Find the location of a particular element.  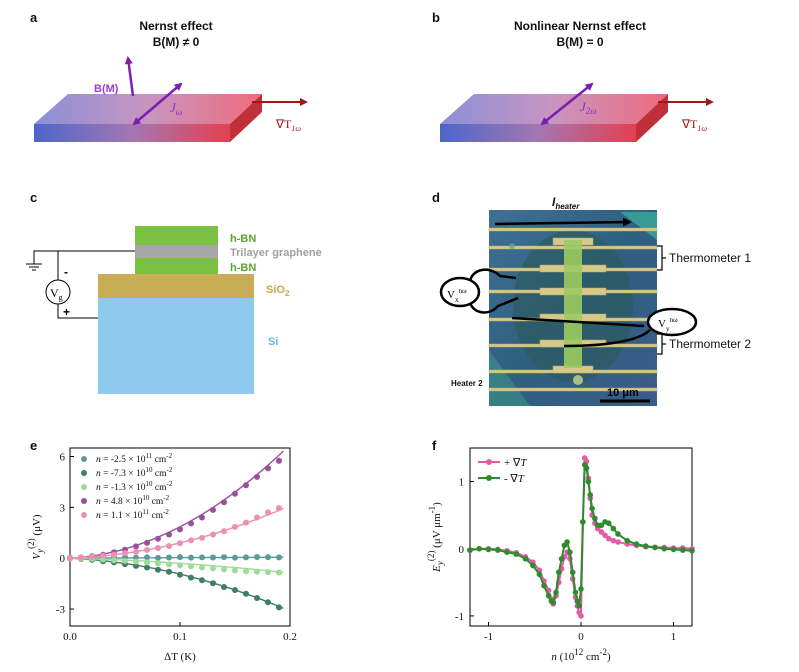

legend-entry: n = -7.3 × 1010 cm-2 is located at coordinates (134, 472).